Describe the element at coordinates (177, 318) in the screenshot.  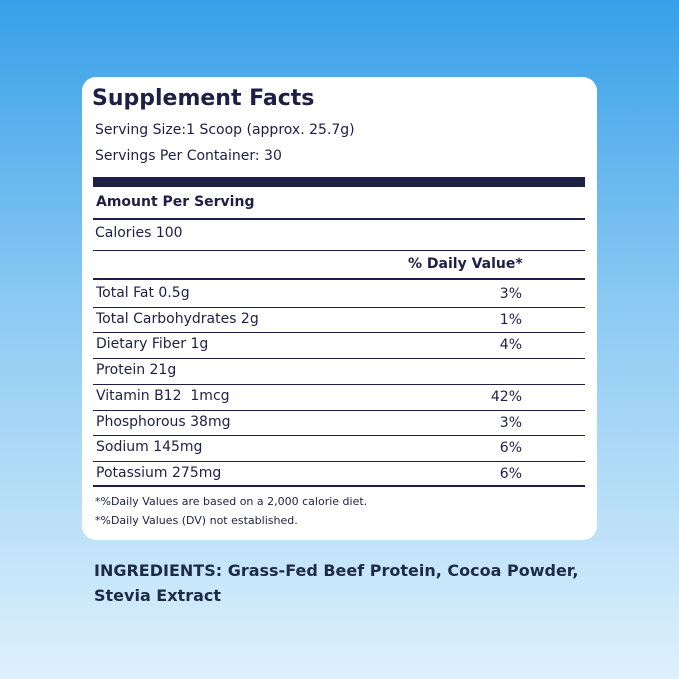
I see `nutrient: Total Carbohydrates 2g` at that location.